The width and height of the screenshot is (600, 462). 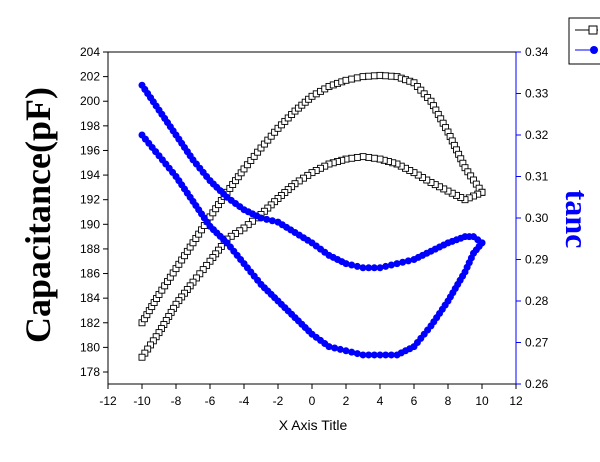 I want to click on x-tick-label: -10, so click(x=142, y=401).